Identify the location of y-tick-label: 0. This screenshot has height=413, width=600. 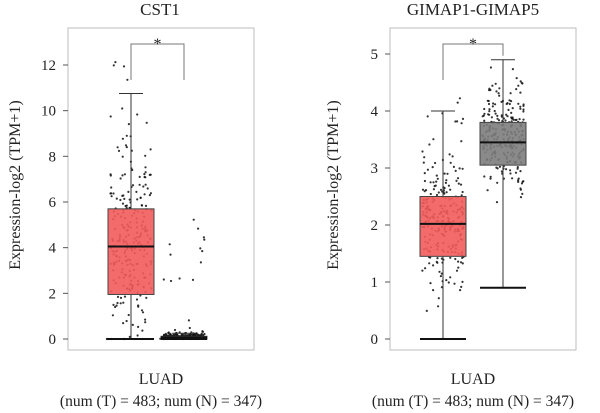
(53, 340).